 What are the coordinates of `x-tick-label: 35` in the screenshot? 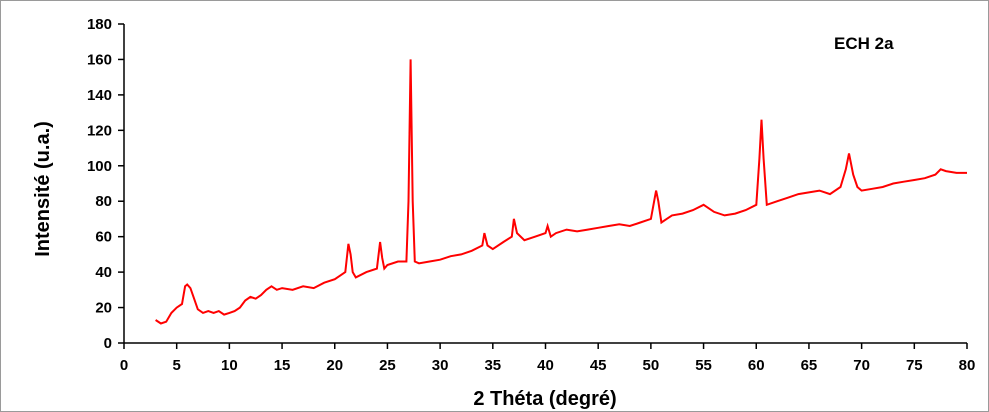 It's located at (492, 365).